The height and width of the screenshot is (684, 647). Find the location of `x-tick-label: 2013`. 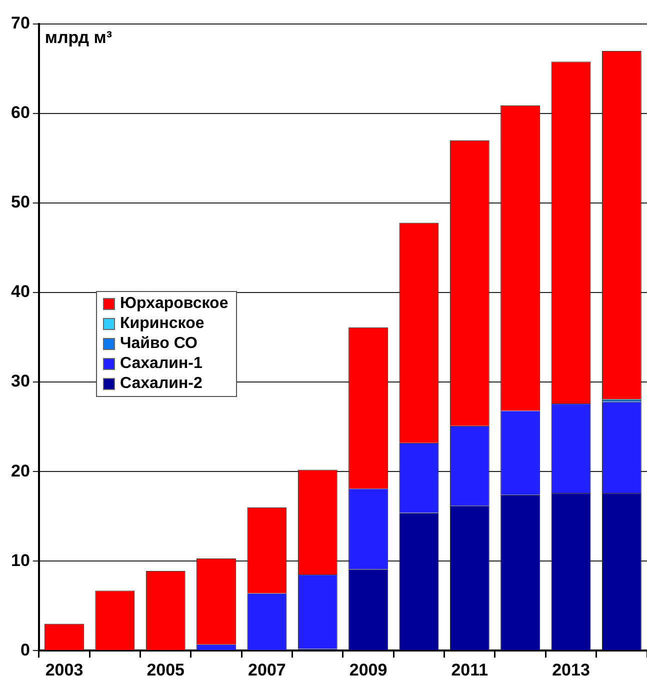

x-tick-label: 2013 is located at coordinates (571, 670).